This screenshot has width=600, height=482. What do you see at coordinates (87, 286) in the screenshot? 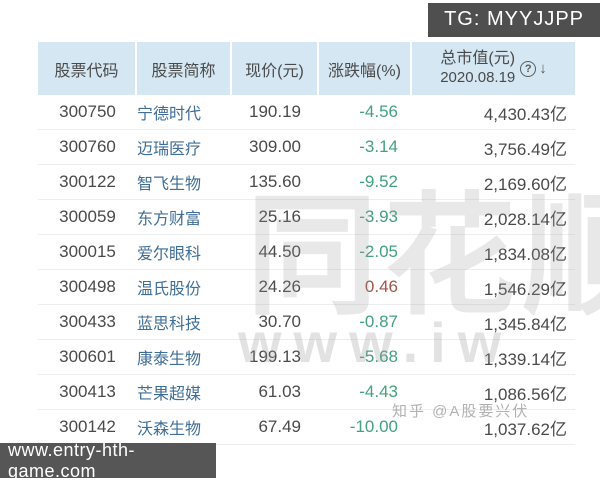
I see `stock-code-cell: 300498` at bounding box center [87, 286].